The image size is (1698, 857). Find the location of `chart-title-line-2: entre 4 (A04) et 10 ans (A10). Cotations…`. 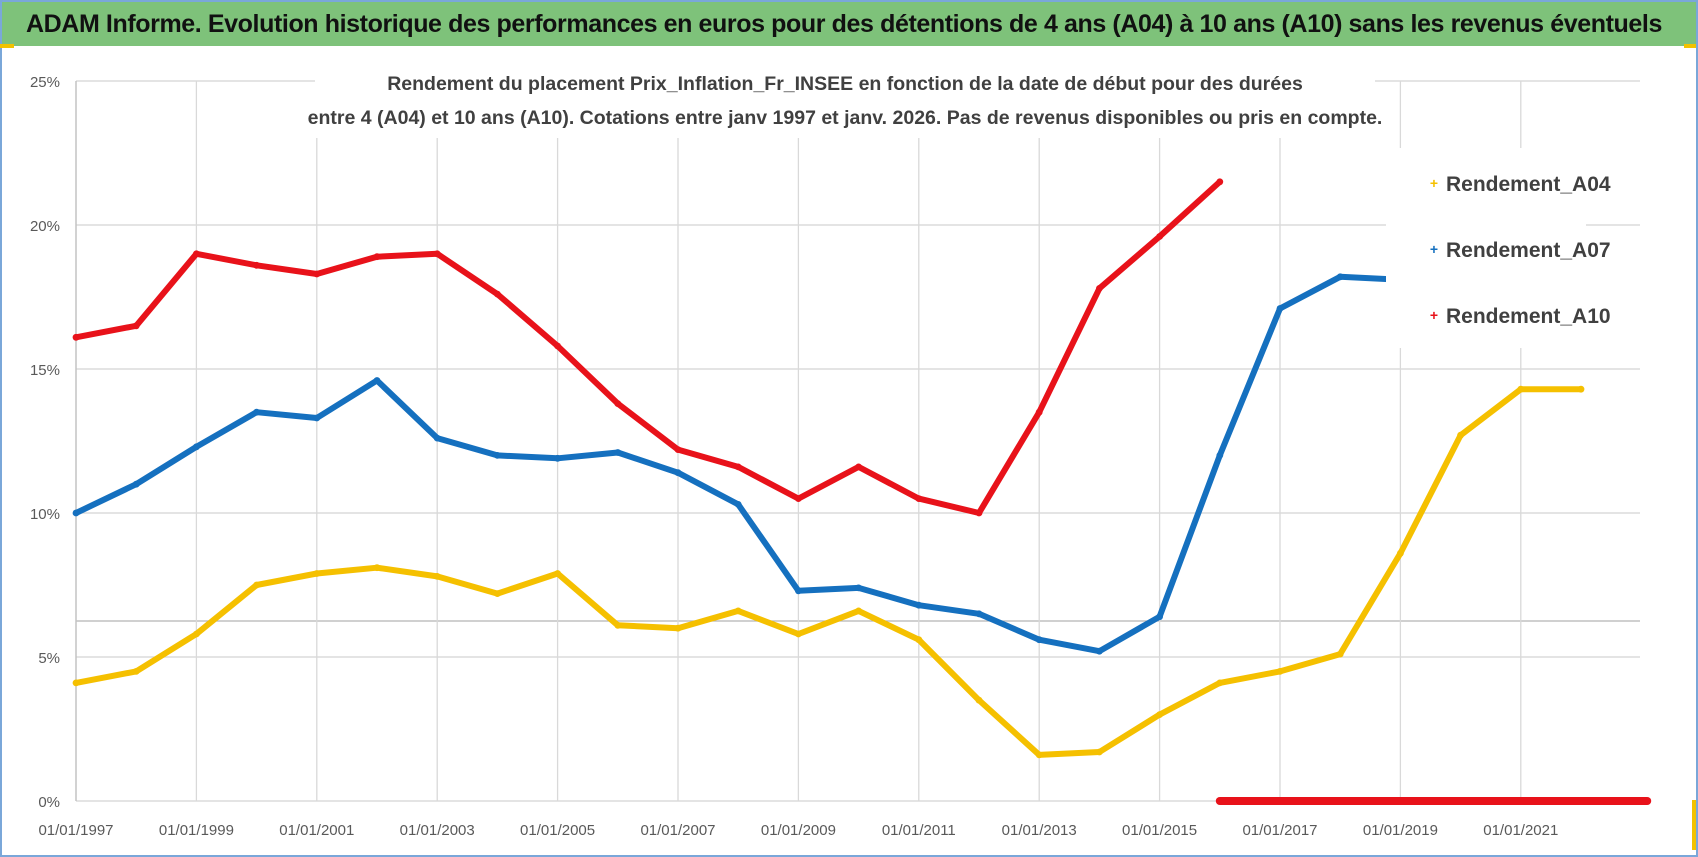

chart-title-line-2: entre 4 (A04) et 10 ans (A10). Cotations… is located at coordinates (845, 118).